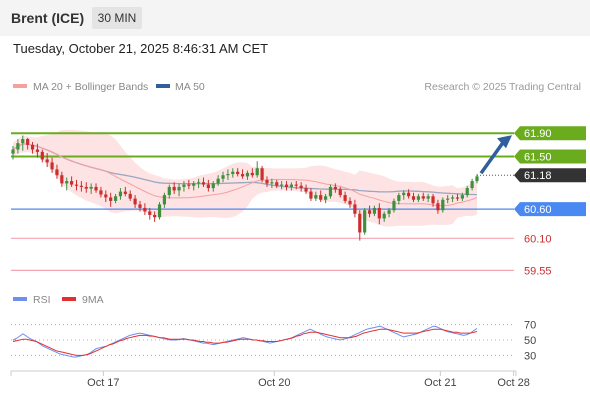 The height and width of the screenshot is (400, 590). What do you see at coordinates (90, 87) in the screenshot?
I see `bollinger-legend-label: MA 20 + Bollinger Bands` at bounding box center [90, 87].